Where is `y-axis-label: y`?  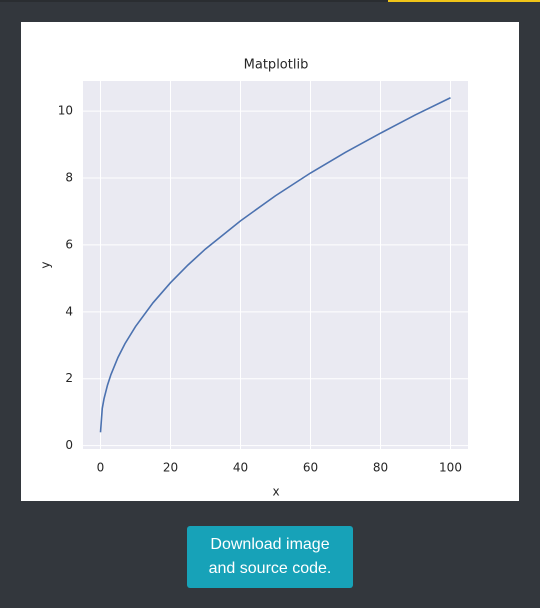 y-axis-label: y is located at coordinates (46, 264).